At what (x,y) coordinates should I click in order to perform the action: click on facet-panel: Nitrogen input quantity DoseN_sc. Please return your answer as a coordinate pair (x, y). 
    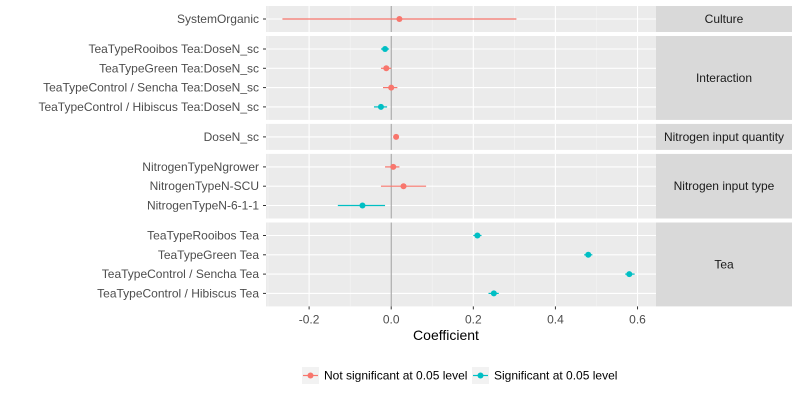
    Looking at the image, I should click on (498, 136).